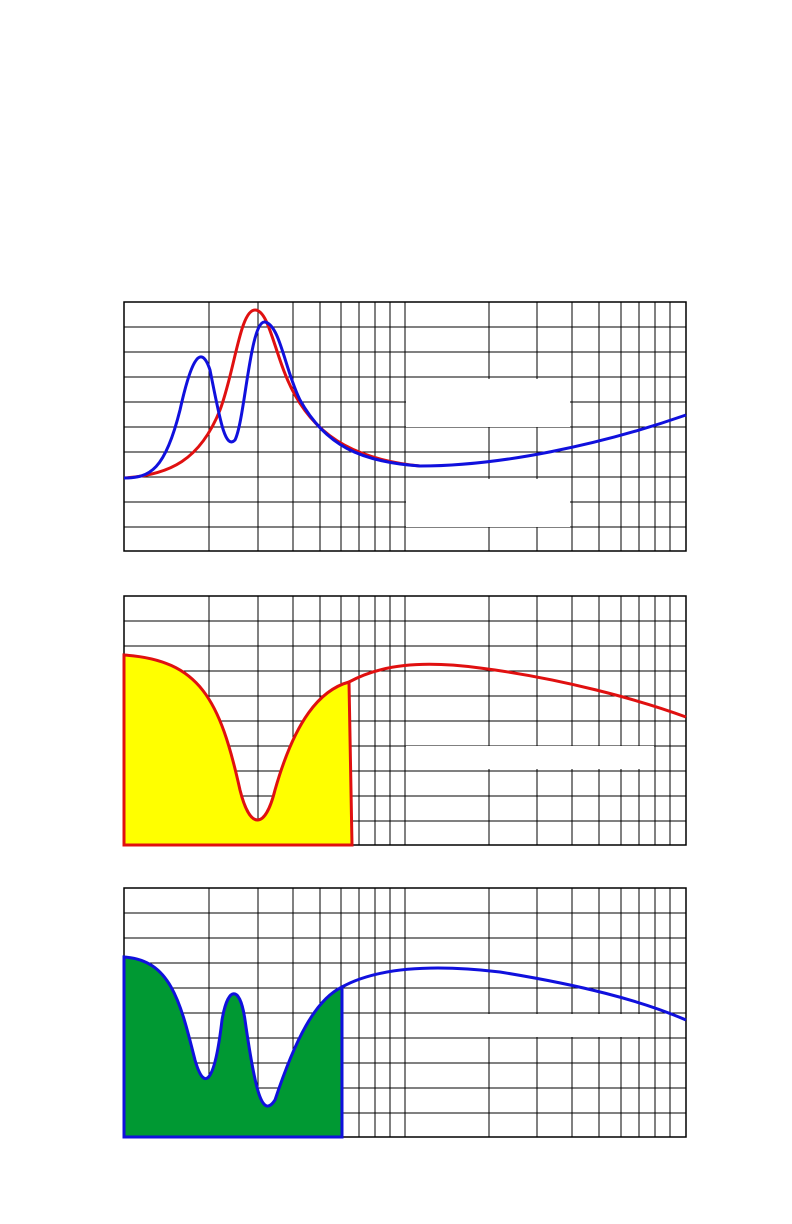  Describe the element at coordinates (238, 750) in the screenshot. I see `yellow-area` at that location.